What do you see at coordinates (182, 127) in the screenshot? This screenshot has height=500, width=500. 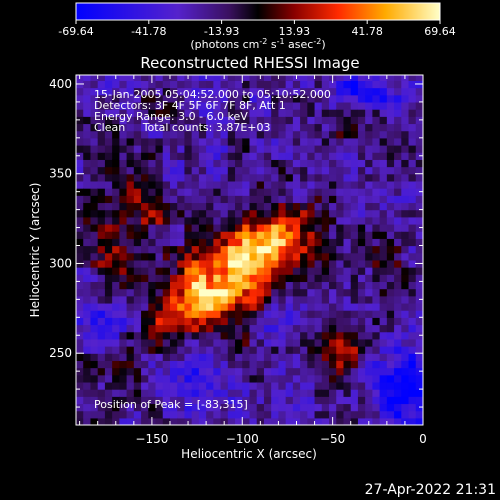 I see `annotation-total-counts: Clean Total counts: 3.87E+03` at bounding box center [182, 127].